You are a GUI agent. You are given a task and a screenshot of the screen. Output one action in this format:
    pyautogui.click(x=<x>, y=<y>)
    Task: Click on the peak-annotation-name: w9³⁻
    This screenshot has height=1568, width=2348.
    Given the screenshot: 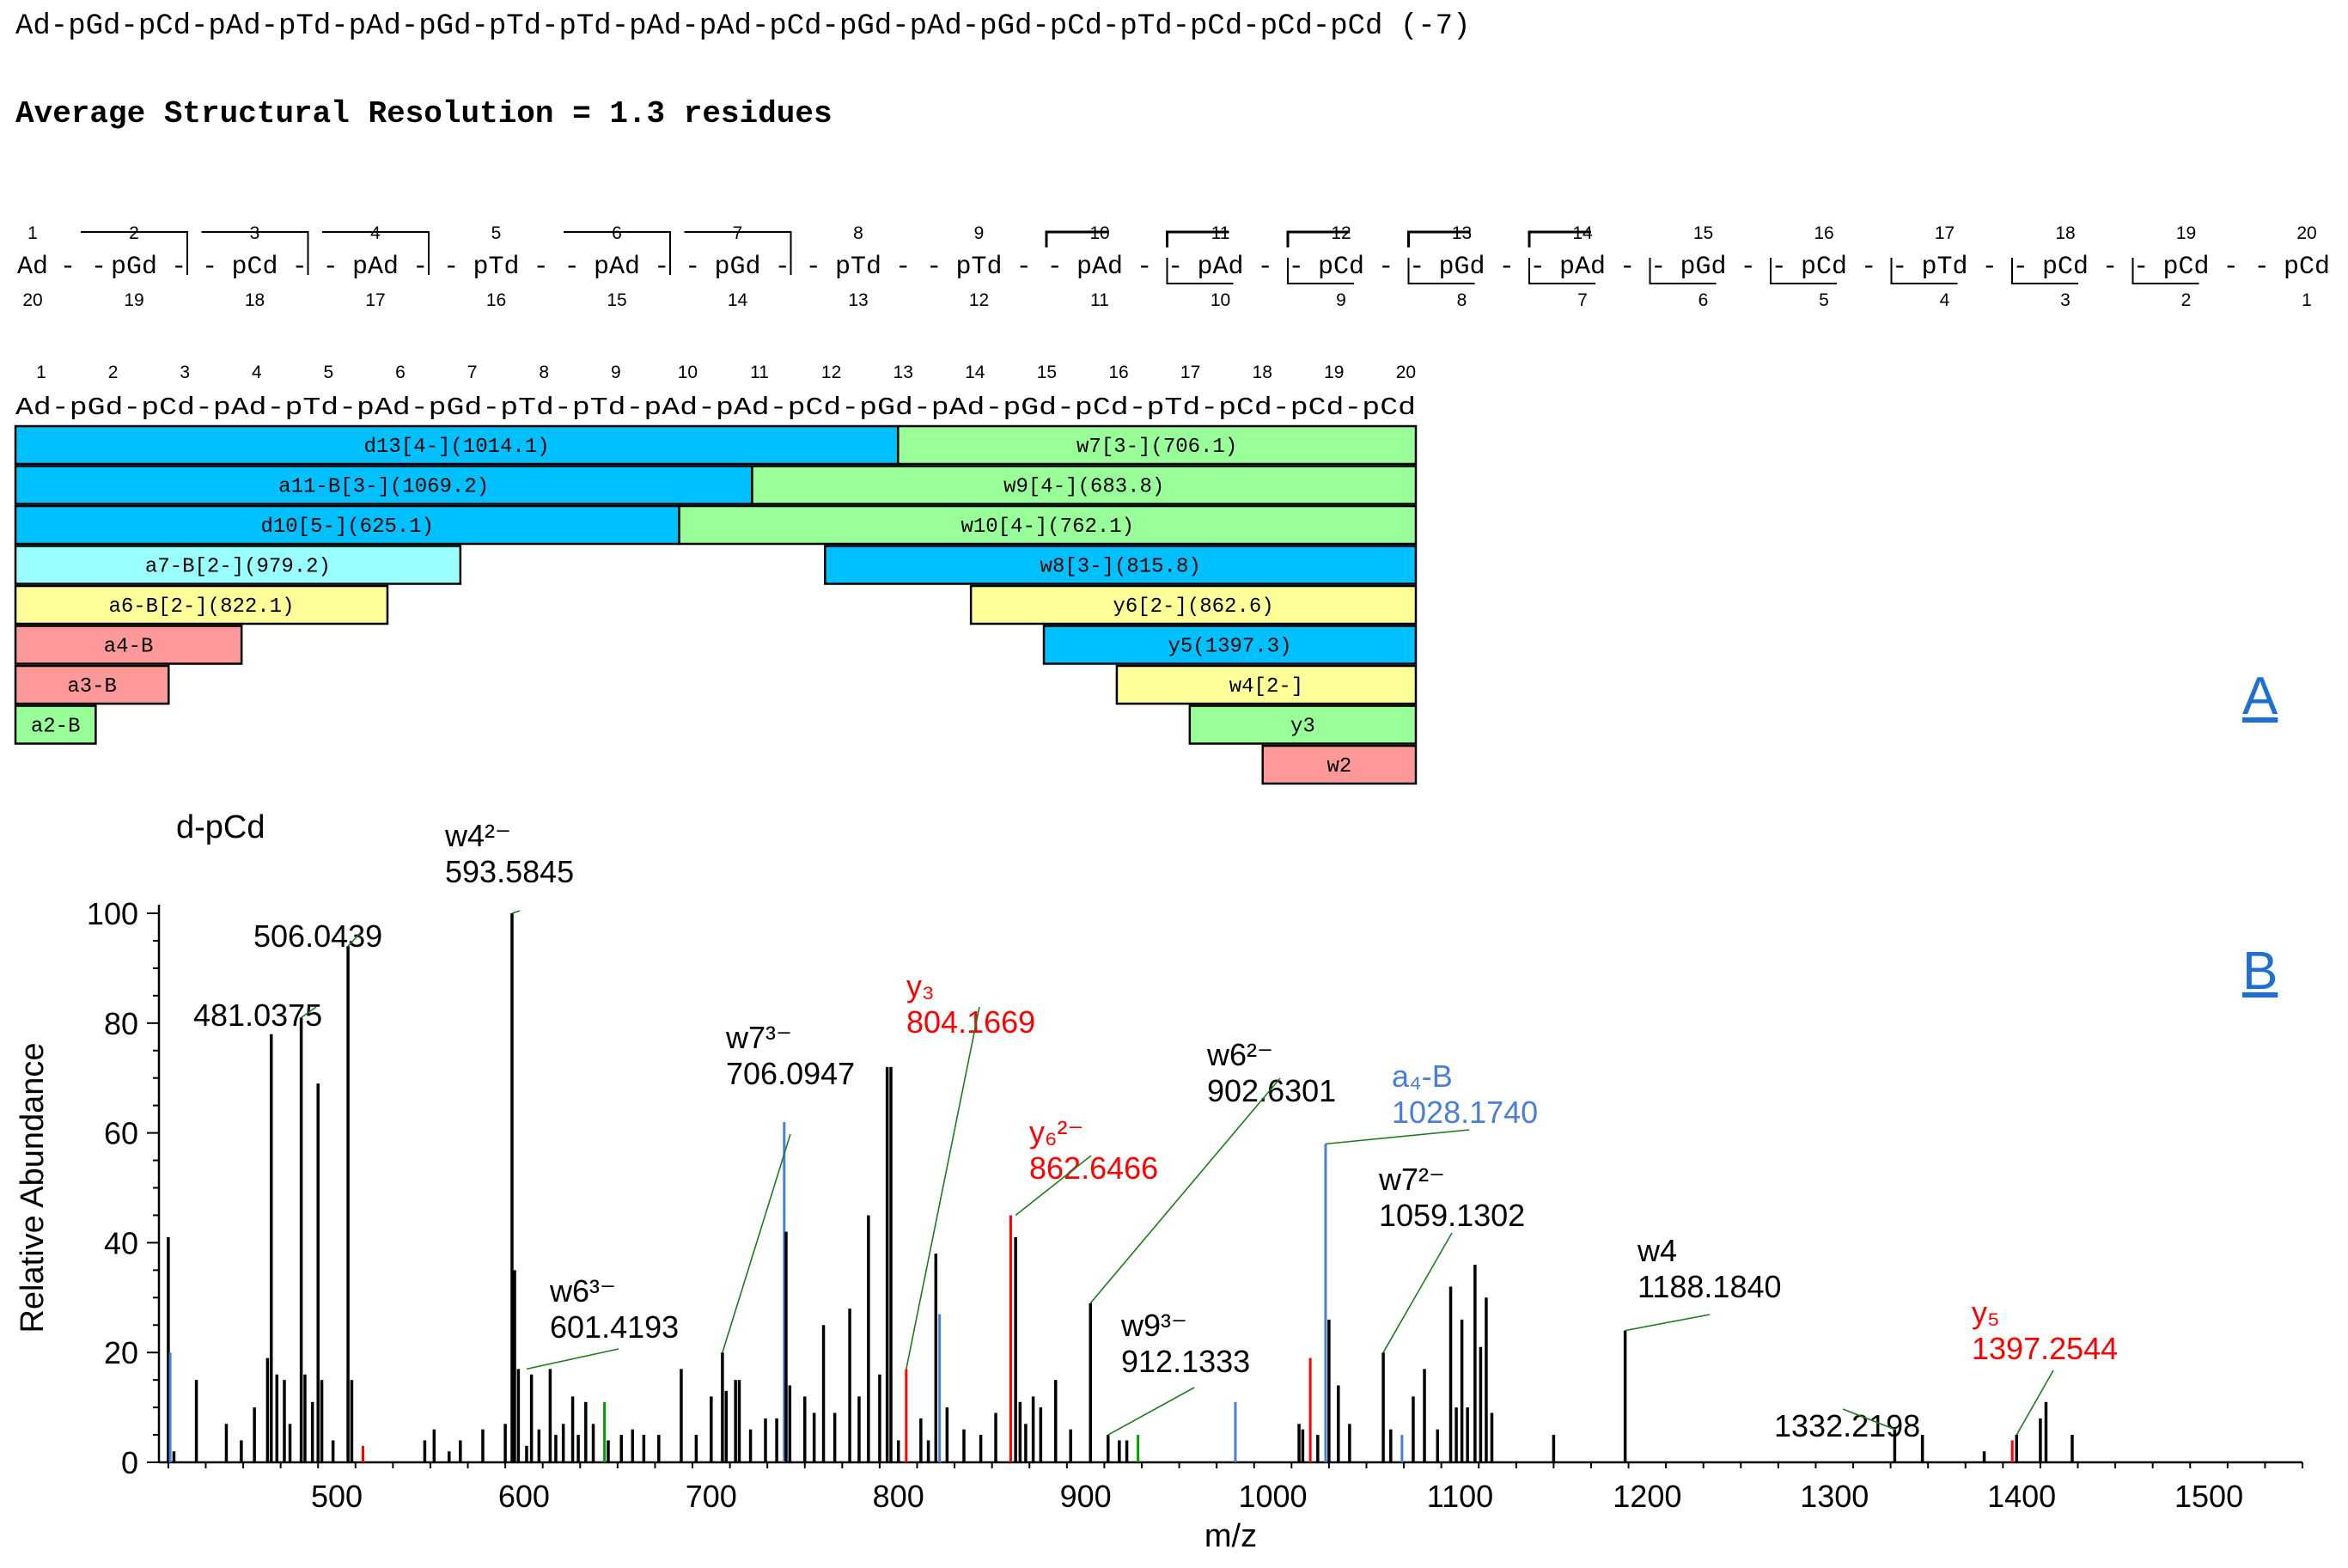 What is the action you would take?
    pyautogui.click(x=1154, y=1325)
    